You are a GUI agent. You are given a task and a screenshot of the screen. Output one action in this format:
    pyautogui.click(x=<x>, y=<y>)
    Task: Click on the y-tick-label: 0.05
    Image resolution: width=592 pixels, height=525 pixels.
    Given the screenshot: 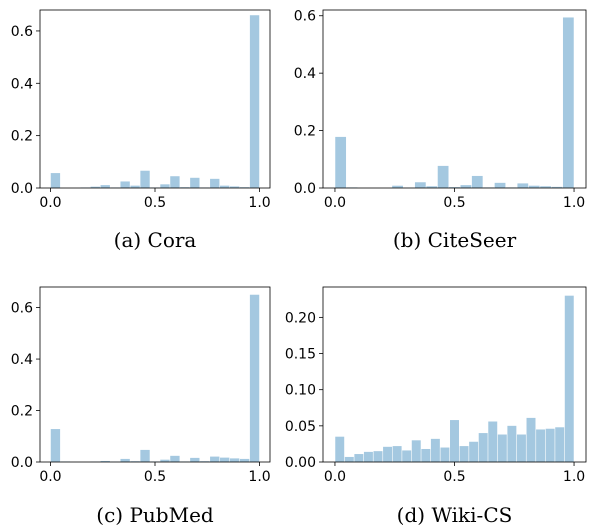 What is the action you would take?
    pyautogui.click(x=300, y=427)
    